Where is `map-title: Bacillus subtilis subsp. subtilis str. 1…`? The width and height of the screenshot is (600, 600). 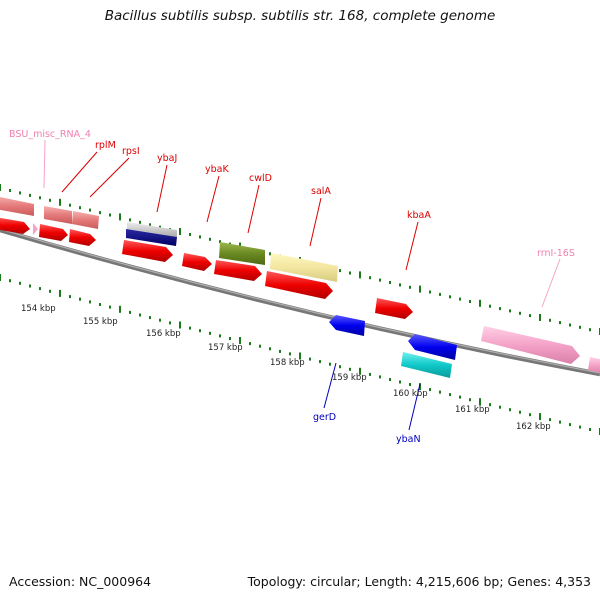 map-title: Bacillus subtilis subsp. subtilis str. 1… is located at coordinates (300, 16).